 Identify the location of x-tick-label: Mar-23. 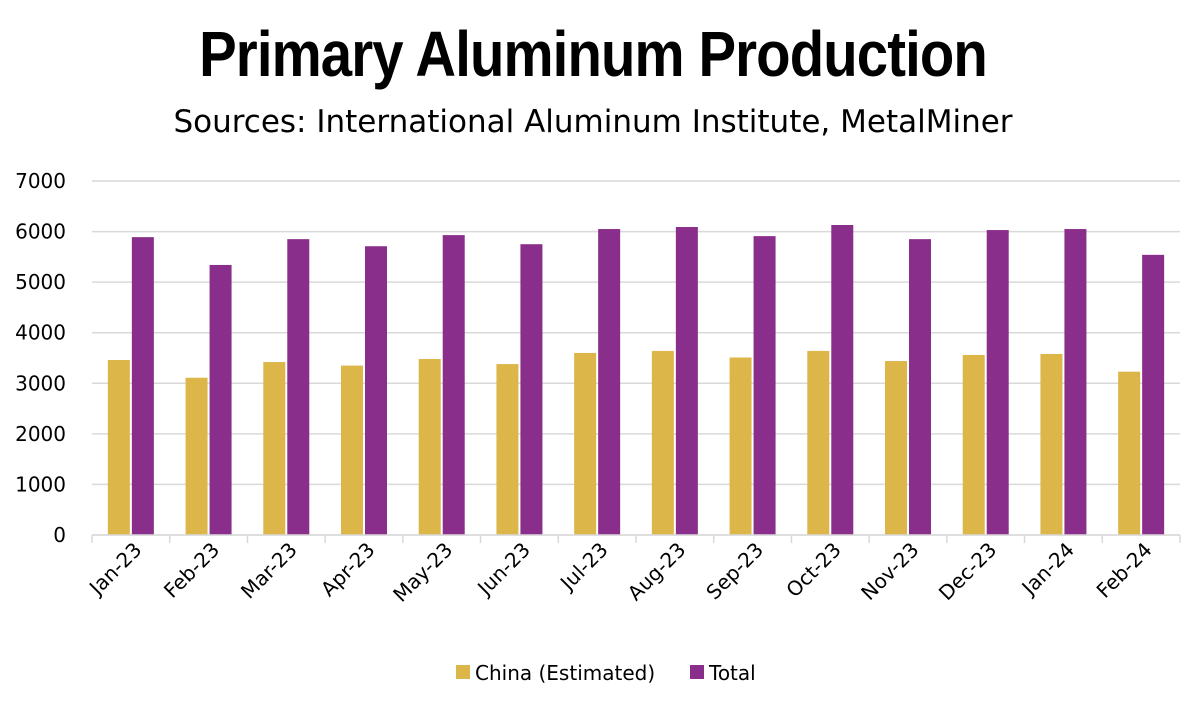
(269, 571).